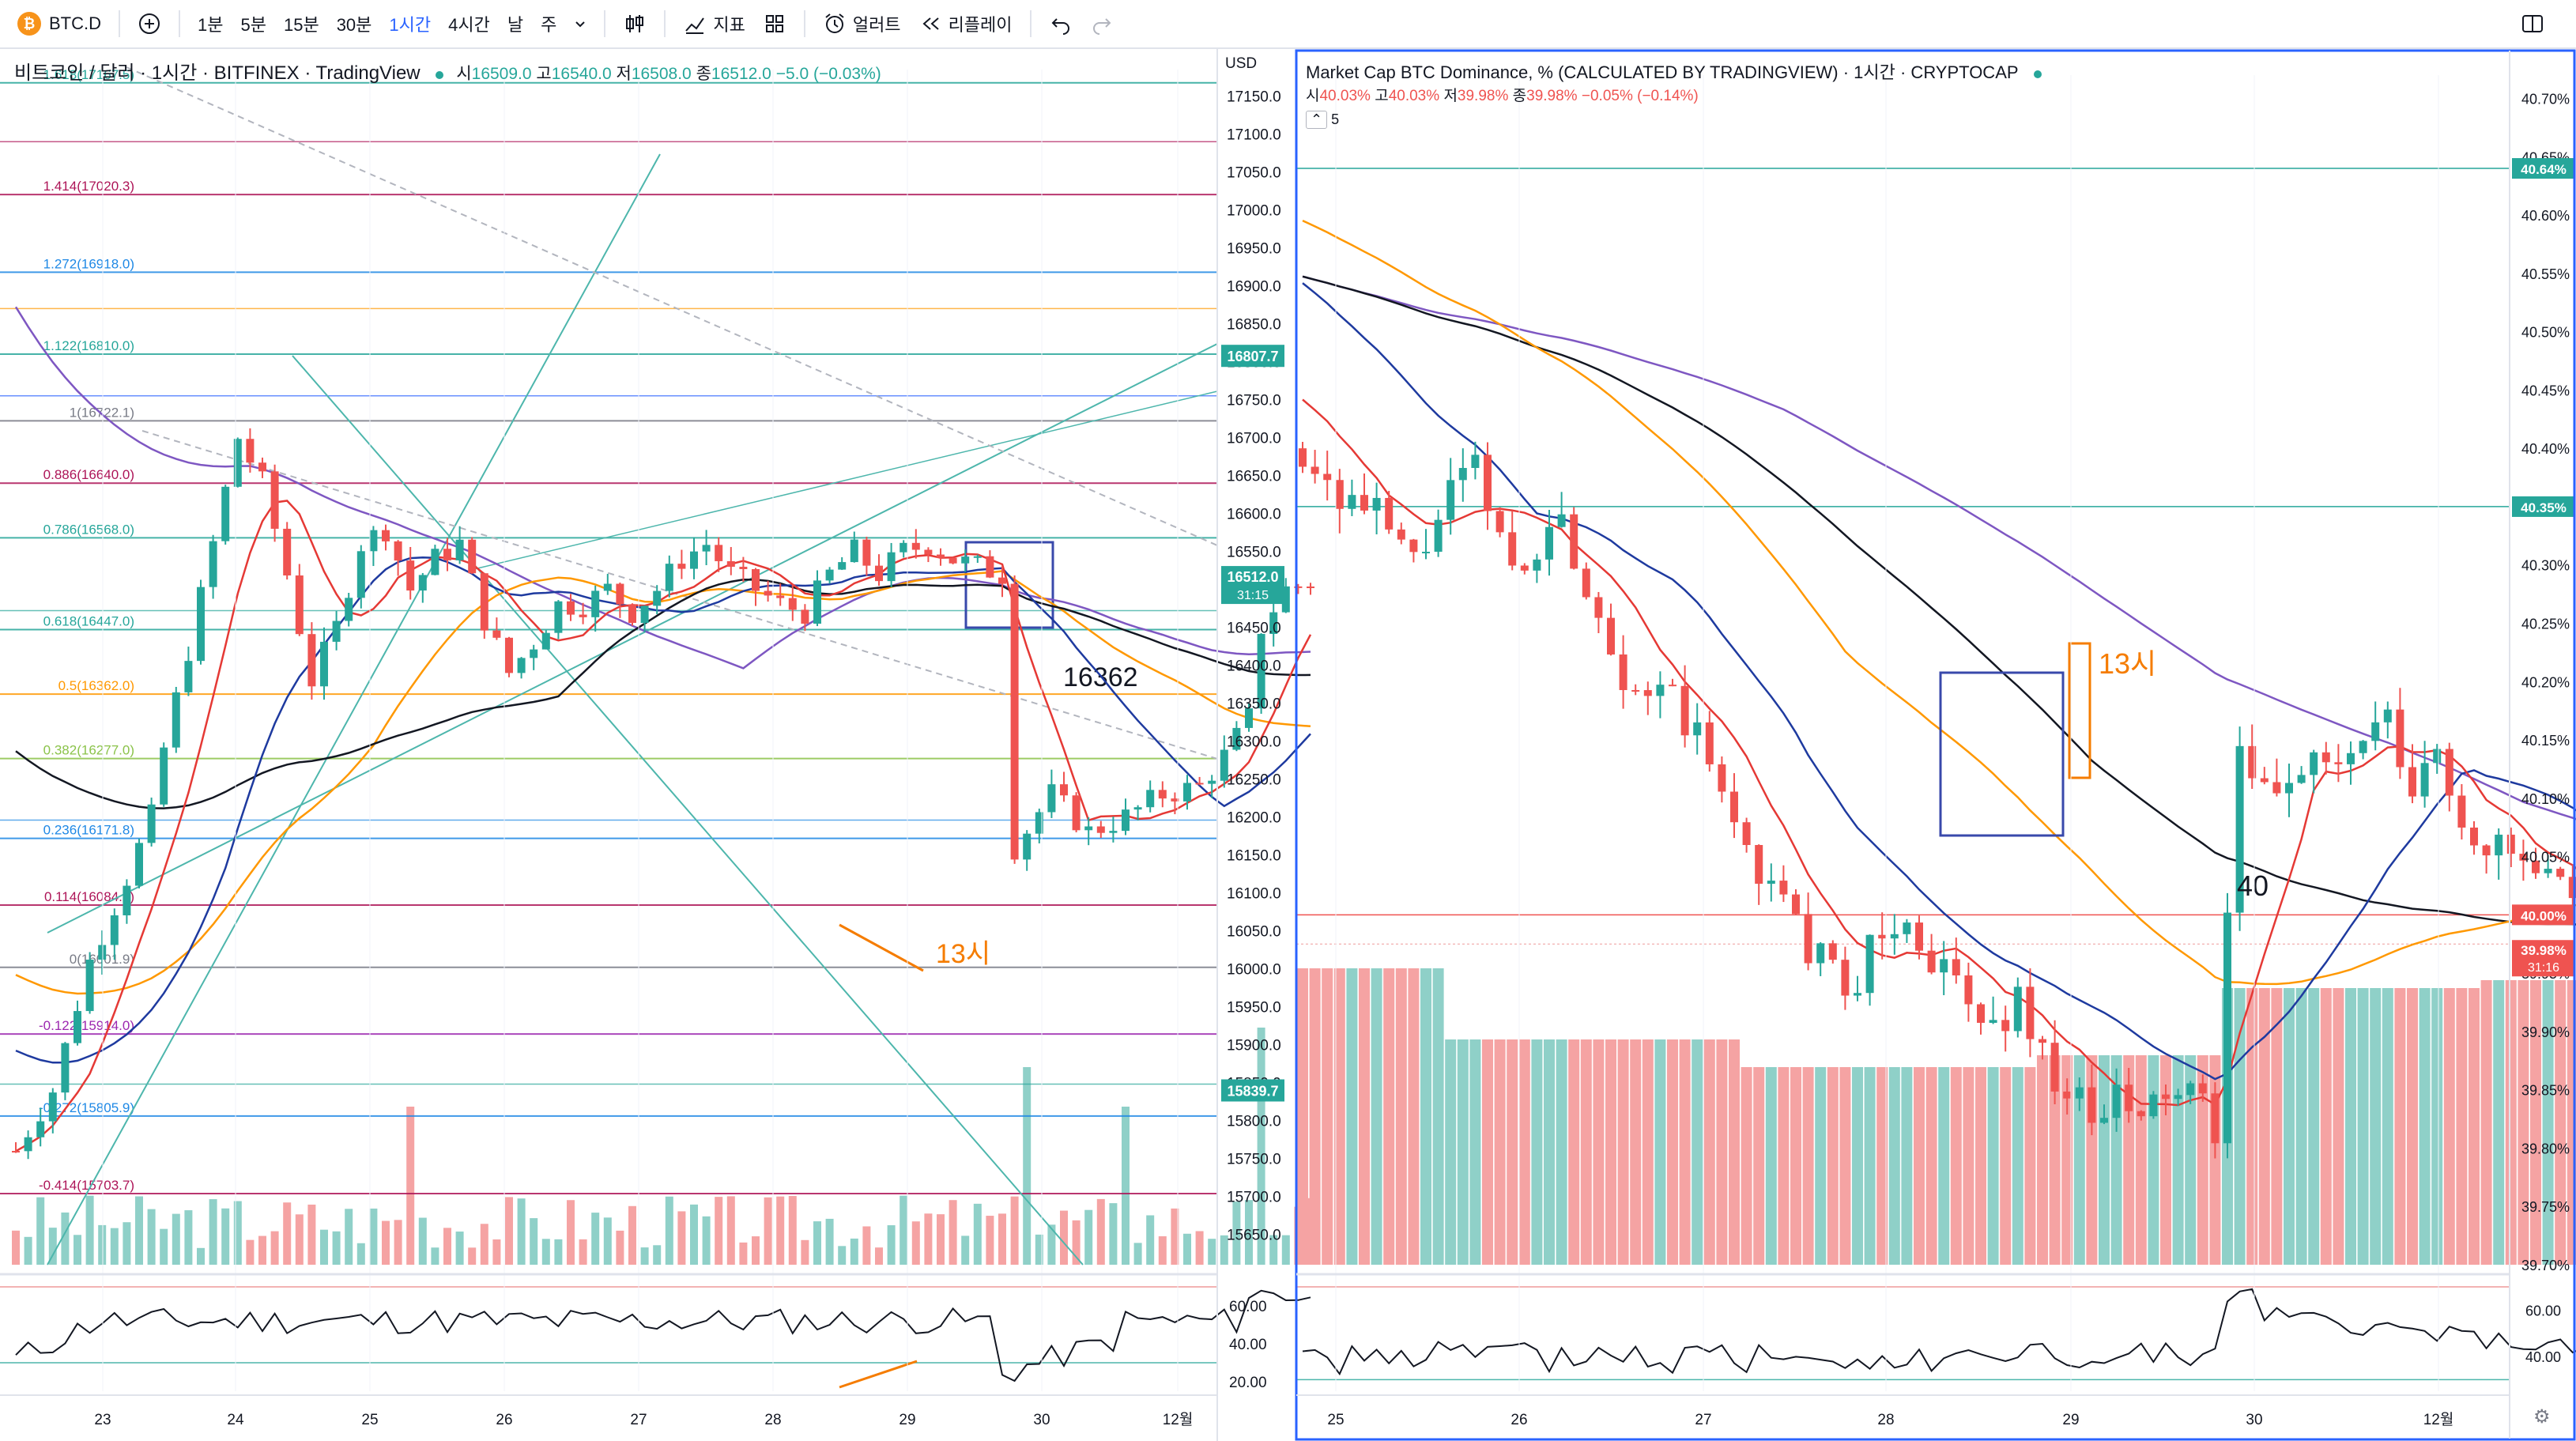 This screenshot has height=1441, width=2576. Describe the element at coordinates (86, 1185) in the screenshot. I see `fib-level-label: -0.414(15703.7)` at that location.